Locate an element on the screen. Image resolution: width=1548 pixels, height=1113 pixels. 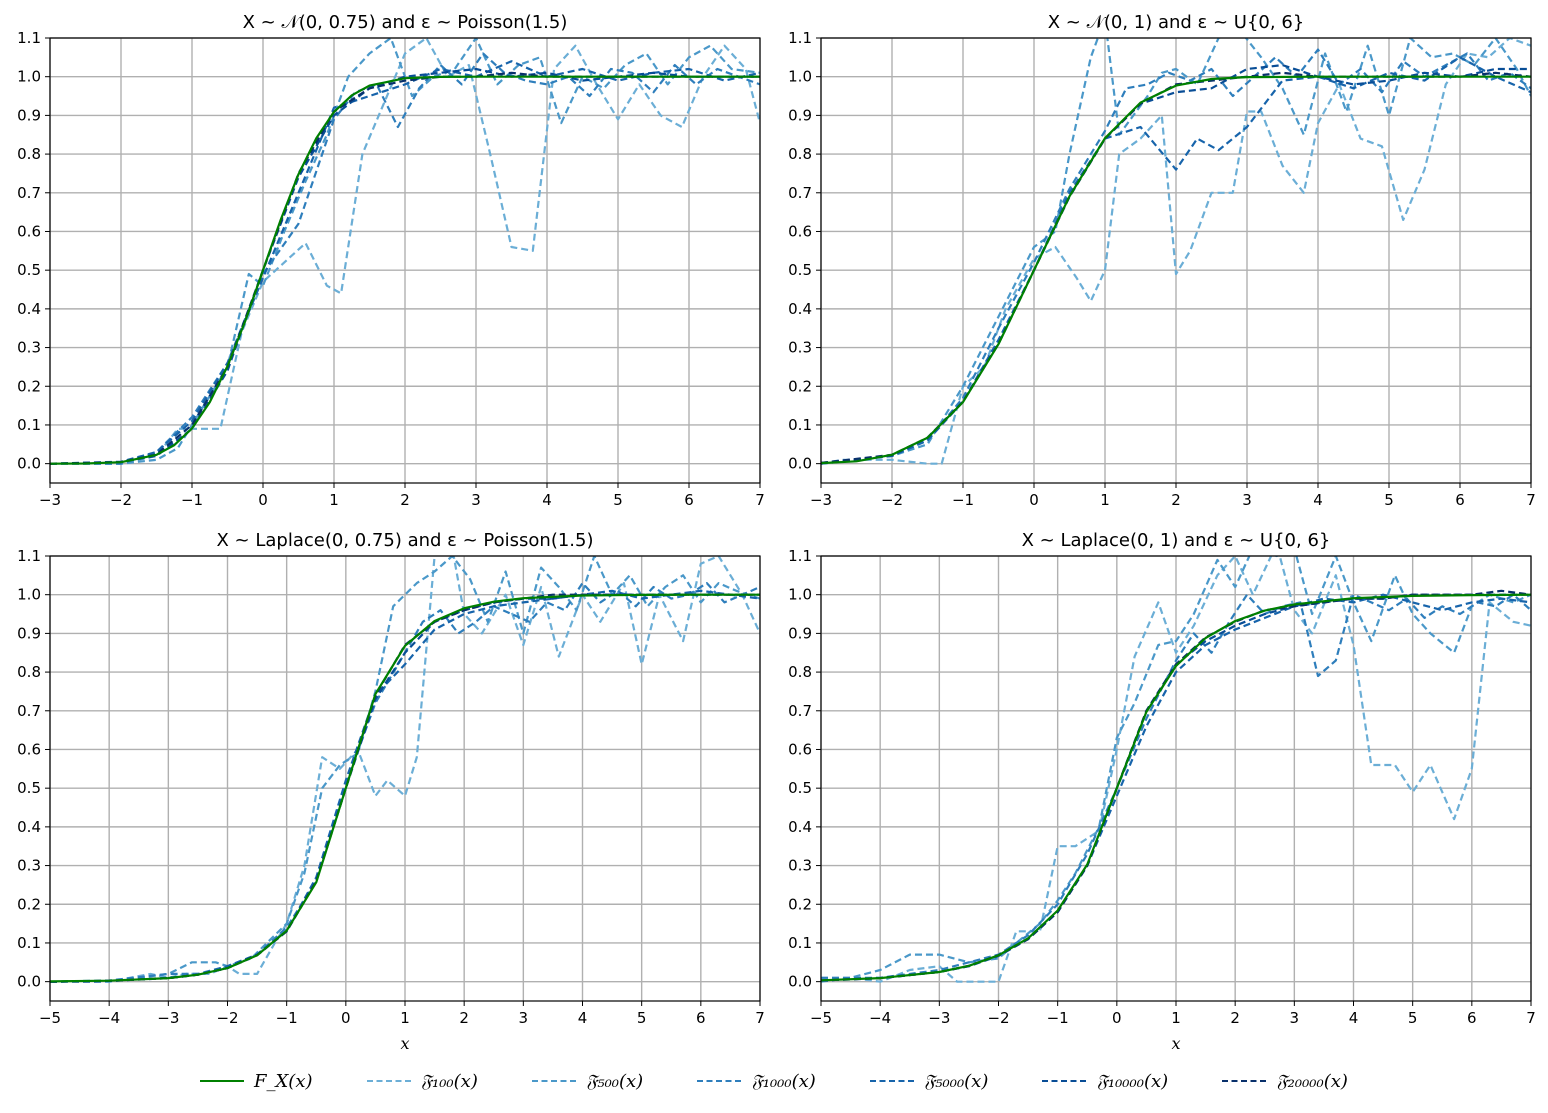
legend-label: 𝔉₁₀₀₀(x) is located at coordinates (783, 1081).